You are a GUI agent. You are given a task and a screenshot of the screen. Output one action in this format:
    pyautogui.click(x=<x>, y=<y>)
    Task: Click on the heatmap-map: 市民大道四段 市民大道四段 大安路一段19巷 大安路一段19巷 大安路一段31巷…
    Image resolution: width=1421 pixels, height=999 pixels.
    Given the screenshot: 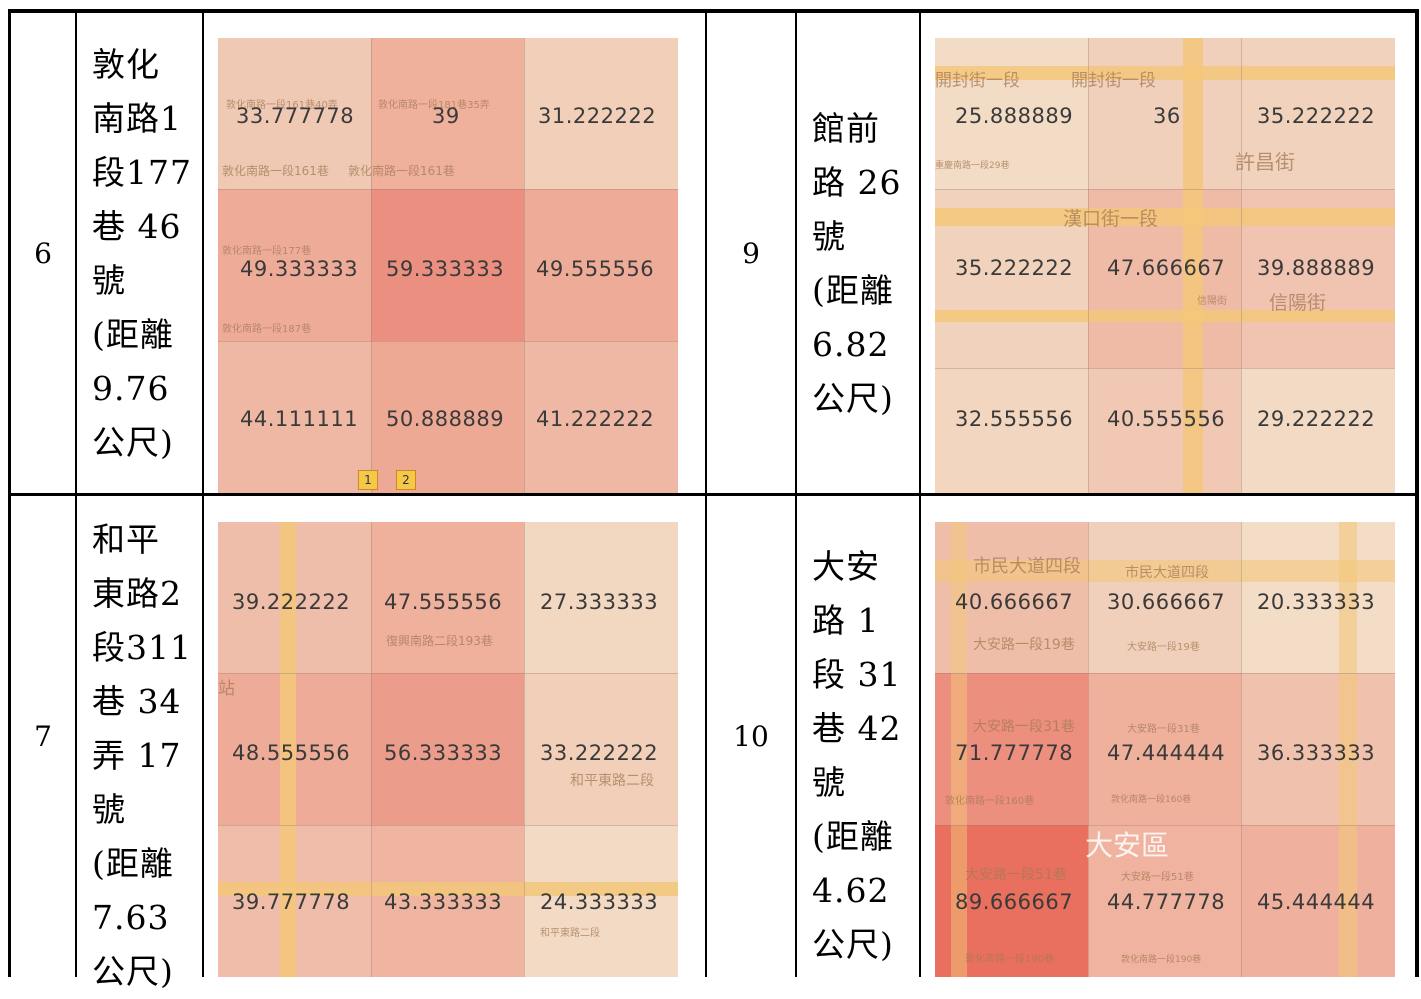 What is the action you would take?
    pyautogui.click(x=1165, y=749)
    